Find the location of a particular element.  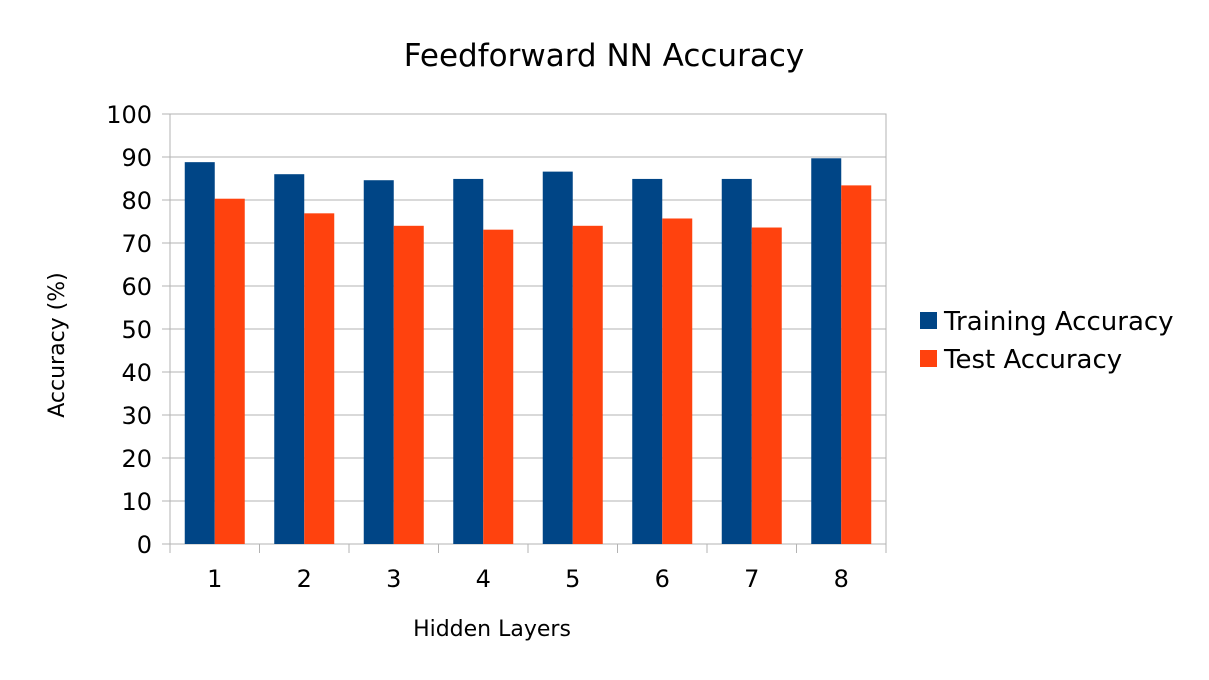

x-tick-label: 5 is located at coordinates (572, 579).